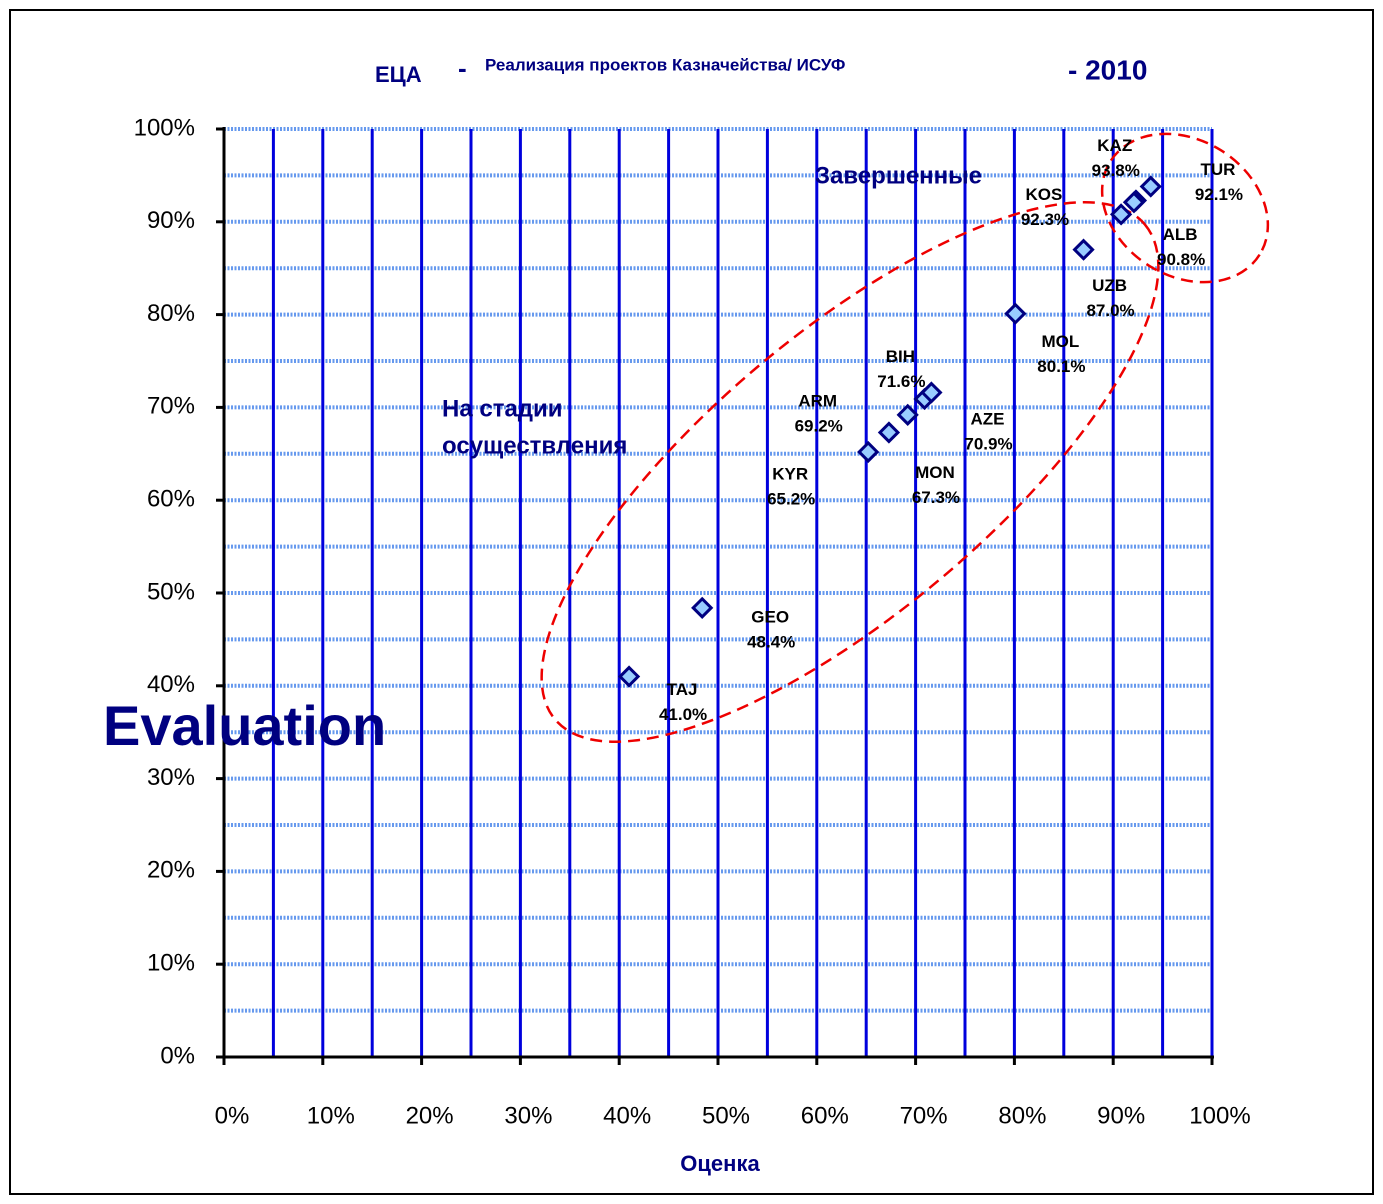 The image size is (1383, 1204). What do you see at coordinates (1110, 310) in the screenshot?
I see `value-label: 87.0%` at bounding box center [1110, 310].